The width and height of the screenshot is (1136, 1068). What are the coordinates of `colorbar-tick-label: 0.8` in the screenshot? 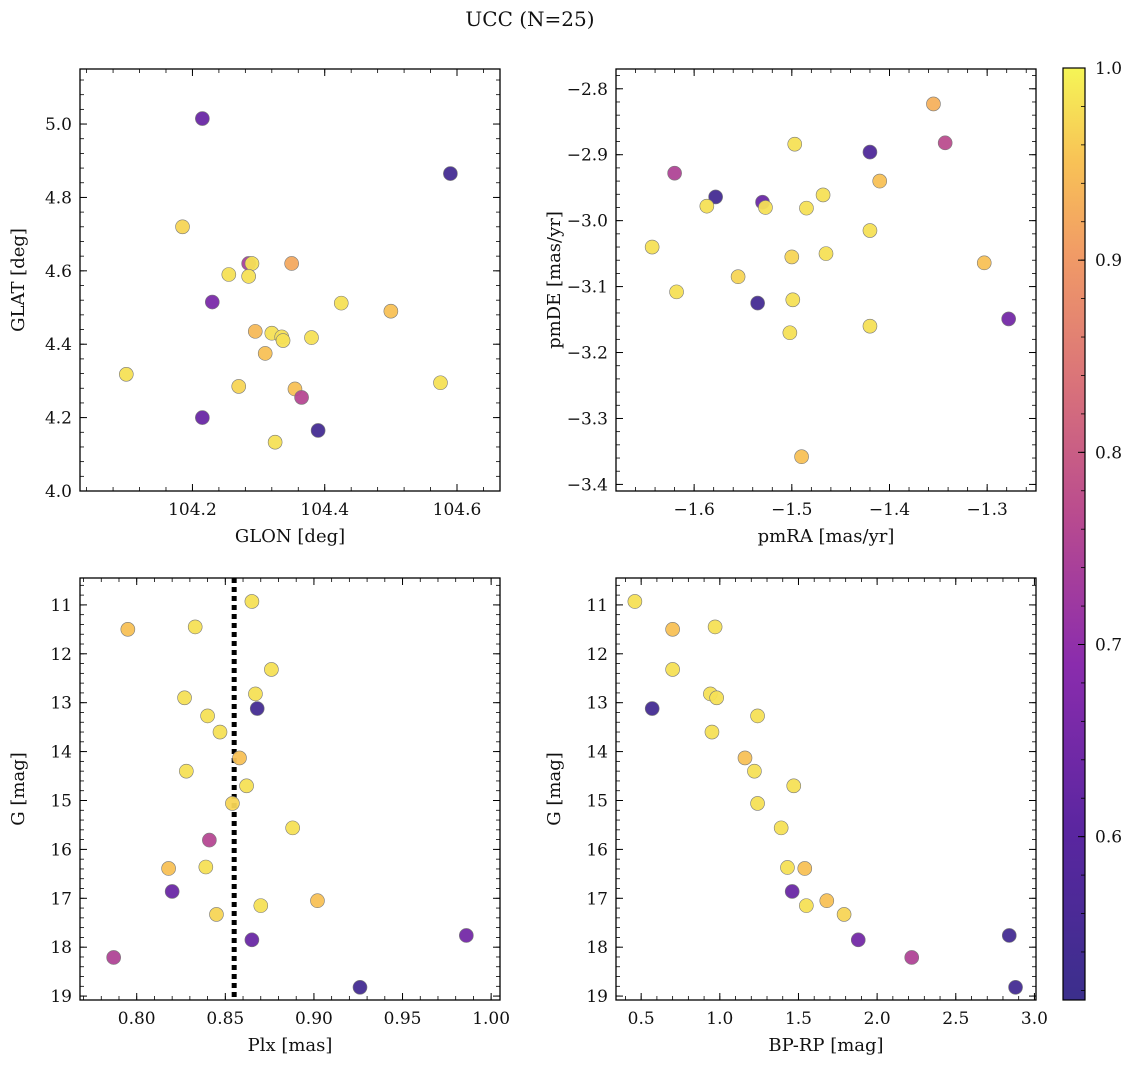 It's located at (1108, 453).